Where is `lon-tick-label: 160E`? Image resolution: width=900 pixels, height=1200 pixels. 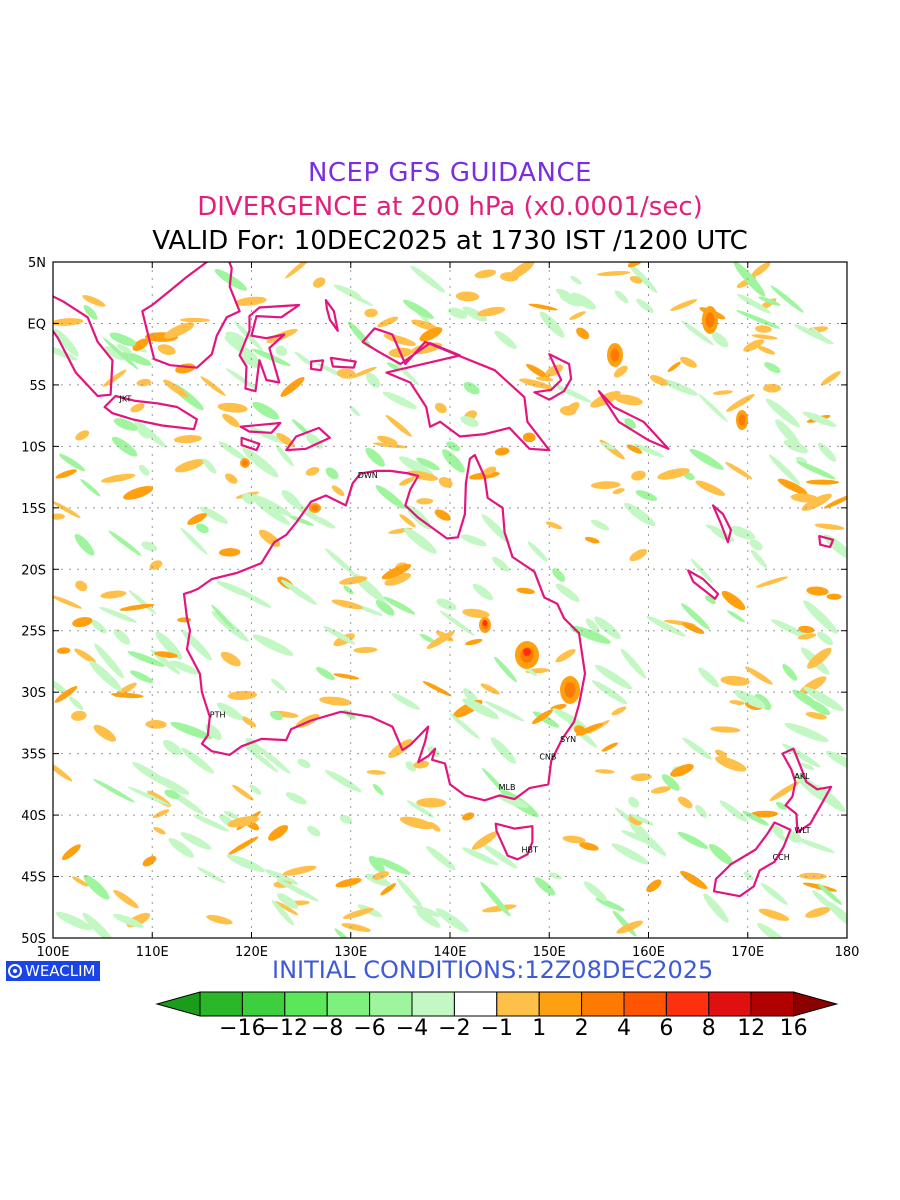 lon-tick-label: 160E is located at coordinates (648, 952).